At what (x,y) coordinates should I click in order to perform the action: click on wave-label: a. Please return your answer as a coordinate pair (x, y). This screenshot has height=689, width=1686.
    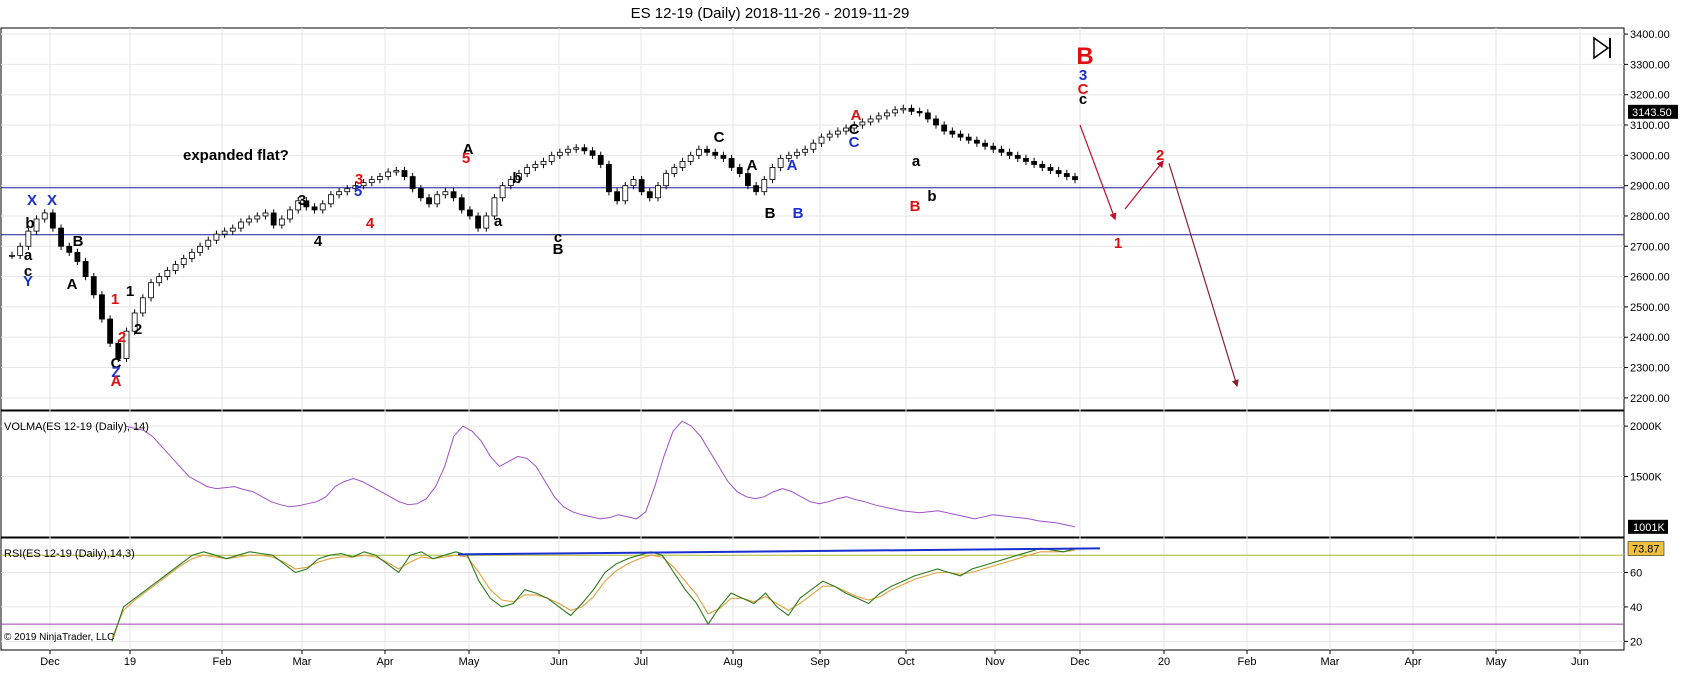
    Looking at the image, I should click on (498, 221).